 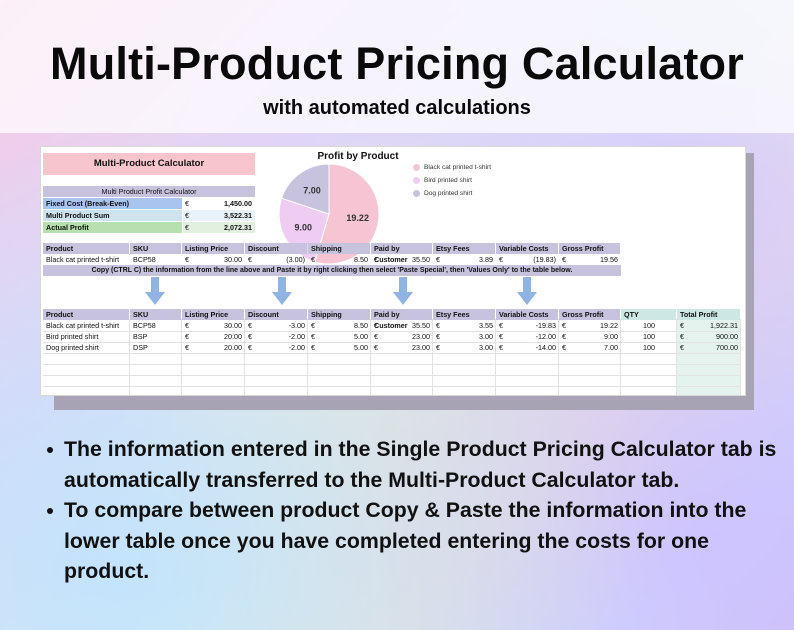 I want to click on pie-slice-label: 7.00, so click(x=312, y=190).